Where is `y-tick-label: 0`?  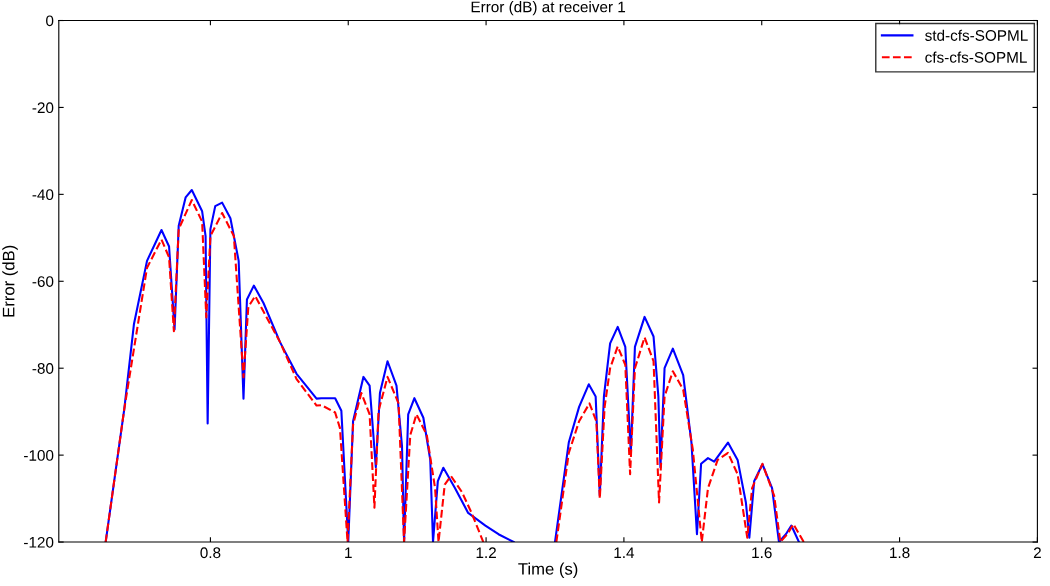
y-tick-label: 0 is located at coordinates (50, 21).